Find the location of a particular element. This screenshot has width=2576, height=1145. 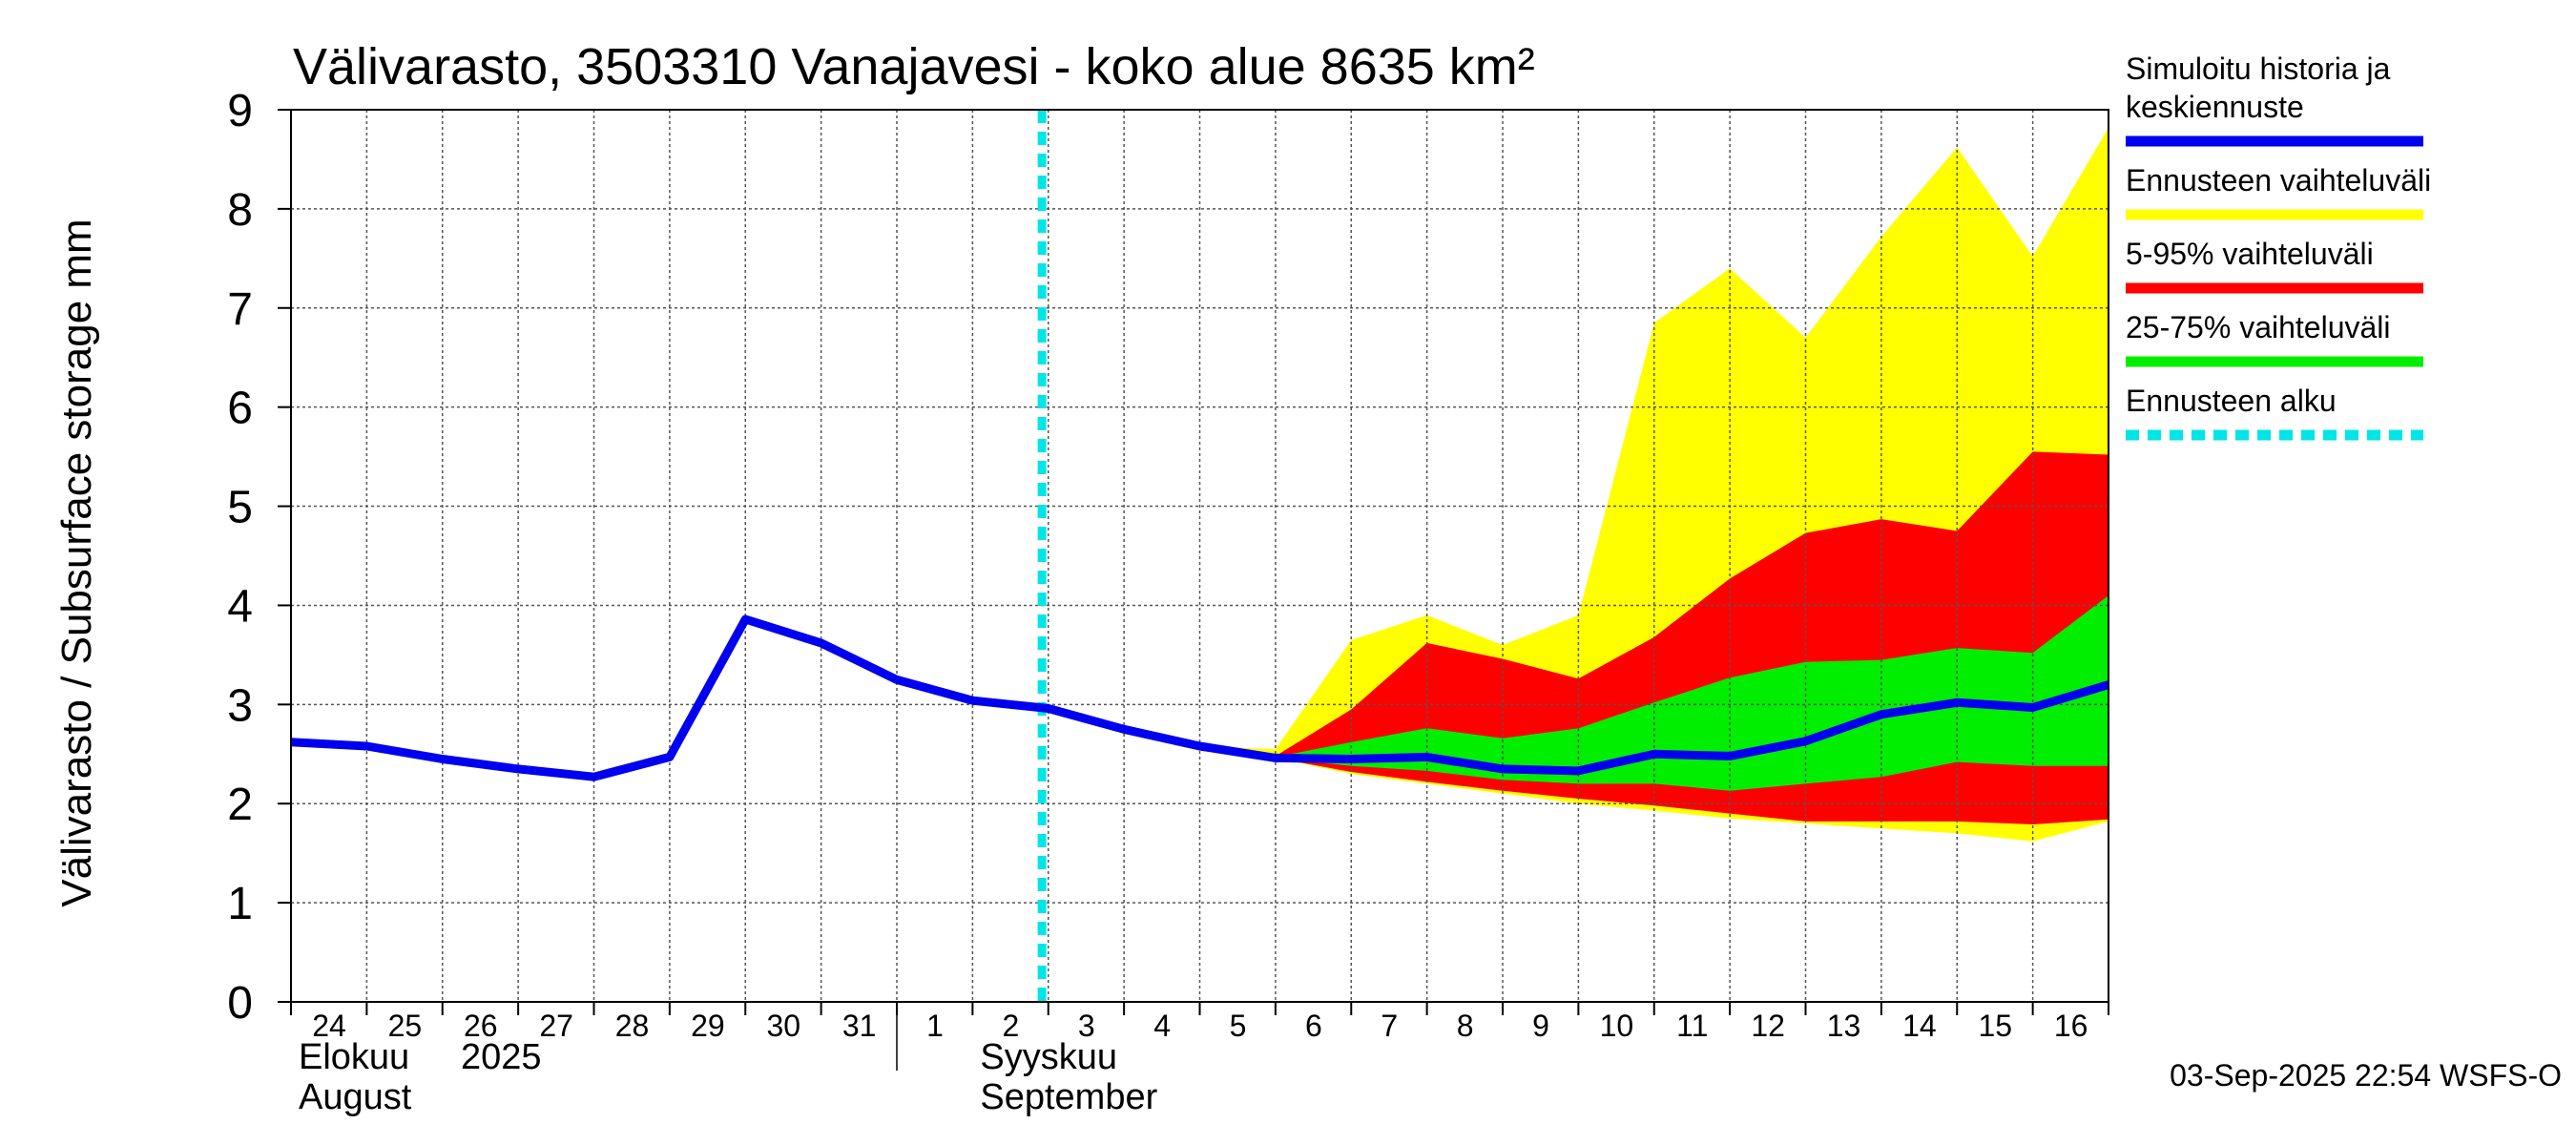

y-tick-label: 4 is located at coordinates (240, 607).